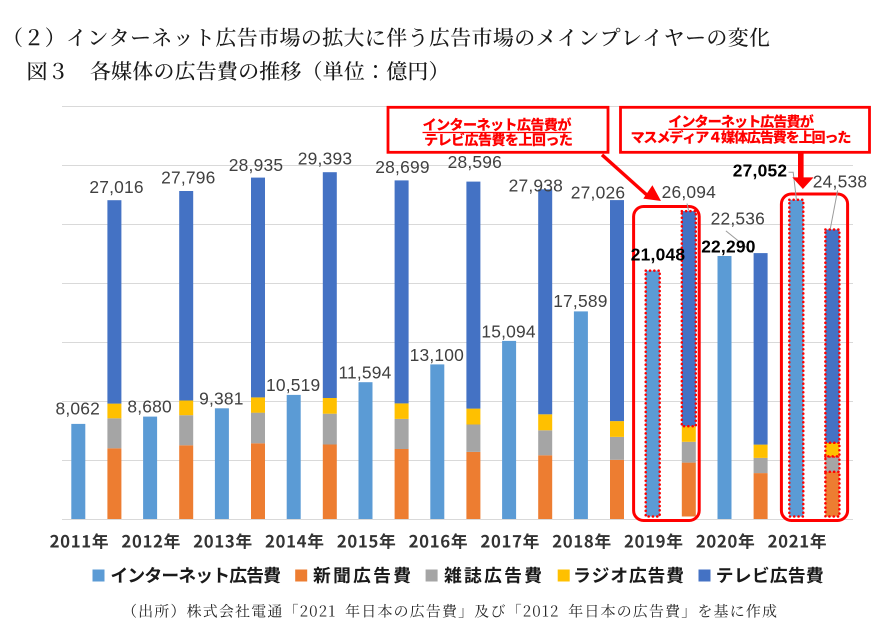 The height and width of the screenshot is (634, 886). I want to click on svg-text: 17,589, so click(580, 301).